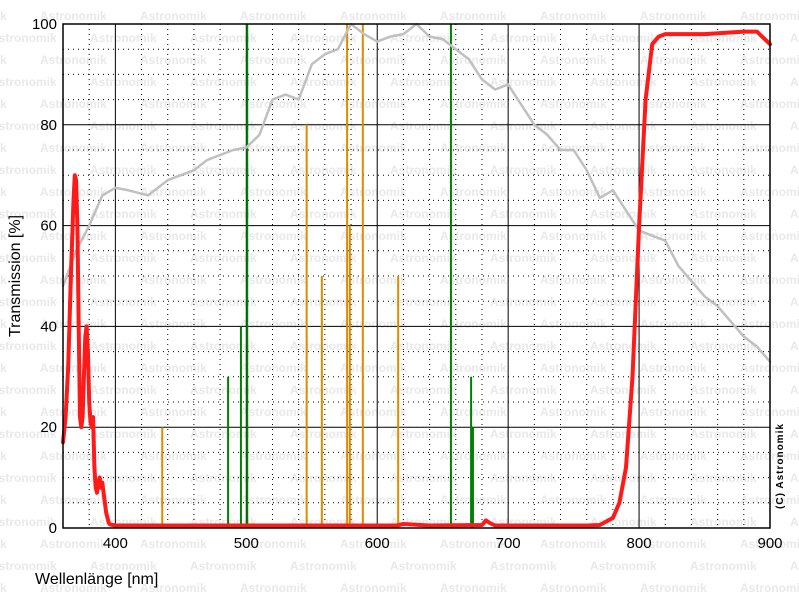 This screenshot has width=799, height=600. Describe the element at coordinates (48, 125) in the screenshot. I see `y-tick-label: 80` at that location.